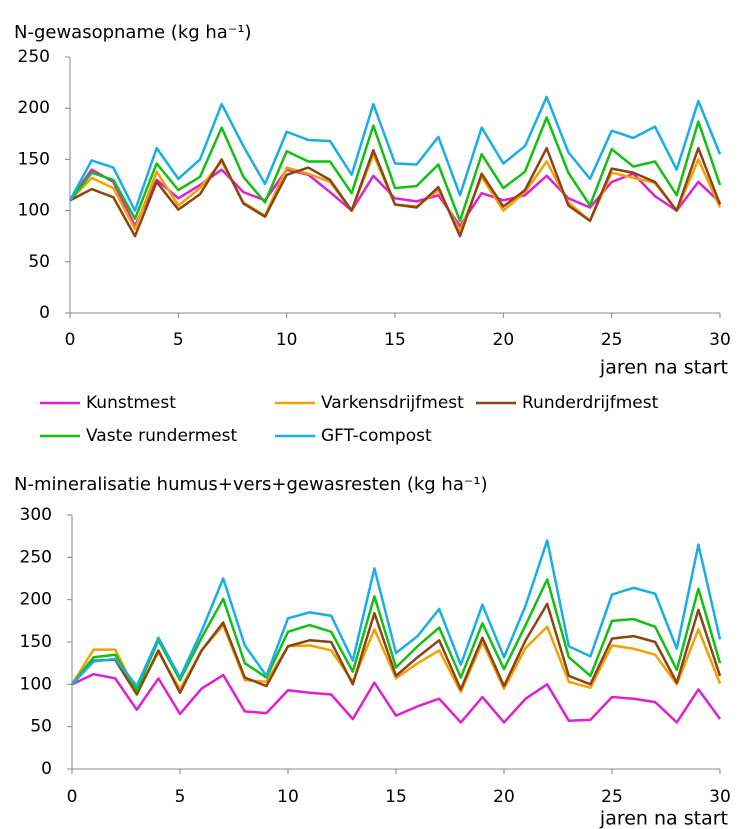 The image size is (738, 829). What do you see at coordinates (590, 403) in the screenshot?
I see `legend-label: Runderdrijfmest` at bounding box center [590, 403].